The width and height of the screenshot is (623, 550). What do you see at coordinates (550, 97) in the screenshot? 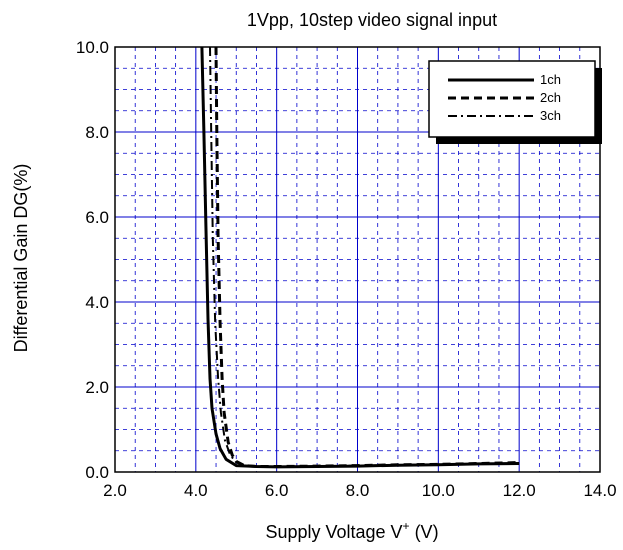
I see `legend-label-2ch: 2ch` at bounding box center [550, 97].